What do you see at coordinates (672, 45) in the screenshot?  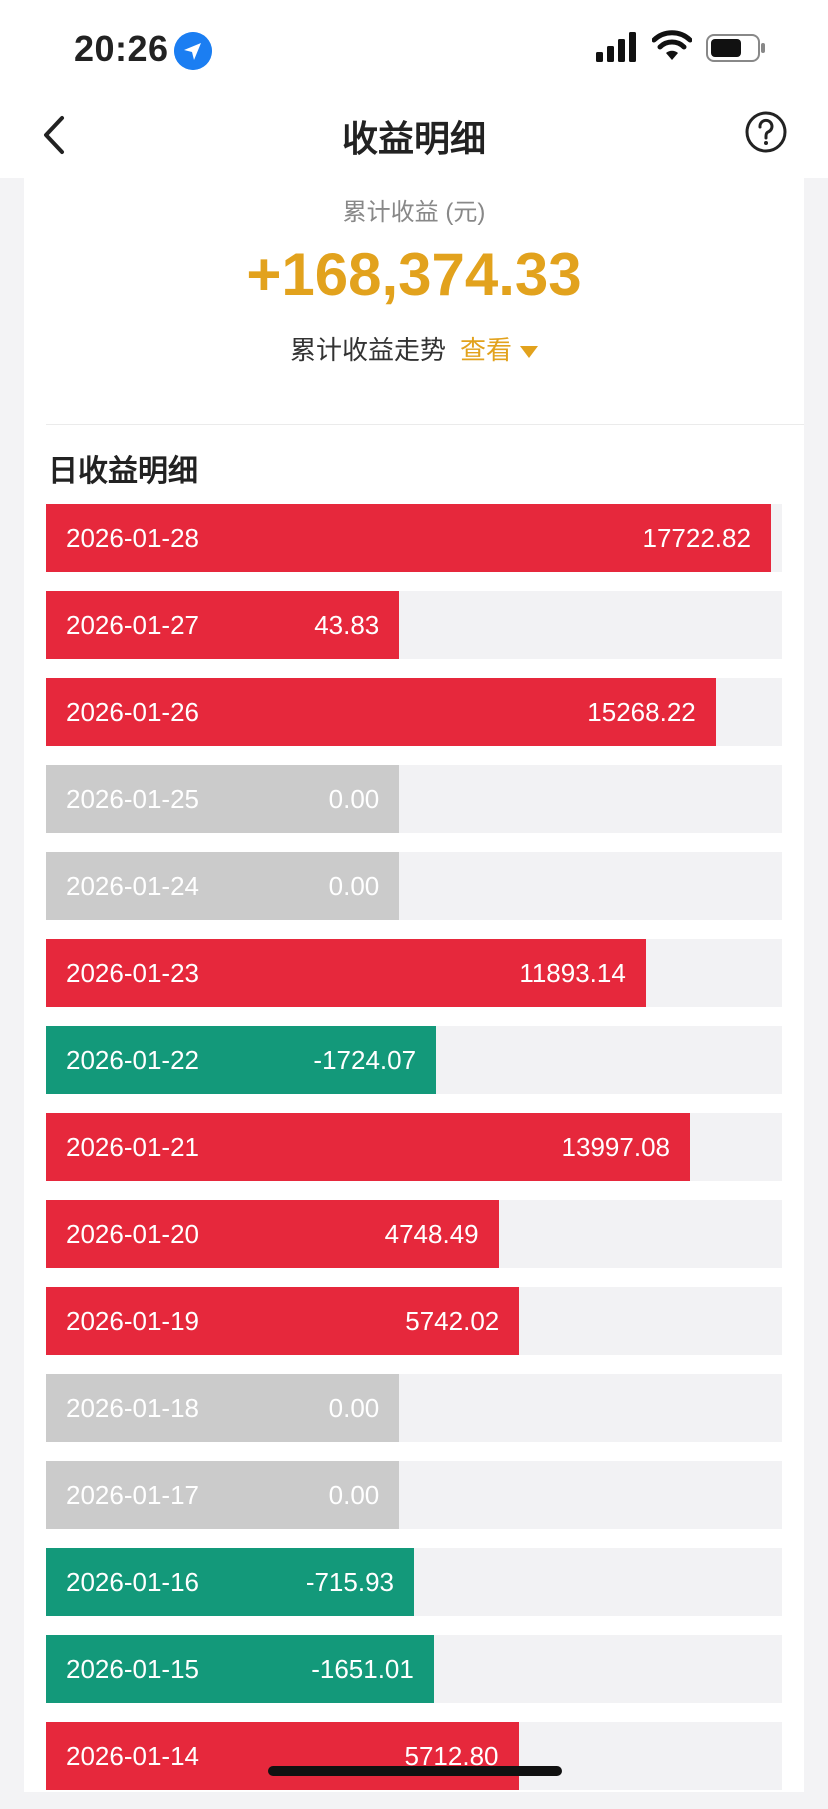 I see `wifi-icon` at bounding box center [672, 45].